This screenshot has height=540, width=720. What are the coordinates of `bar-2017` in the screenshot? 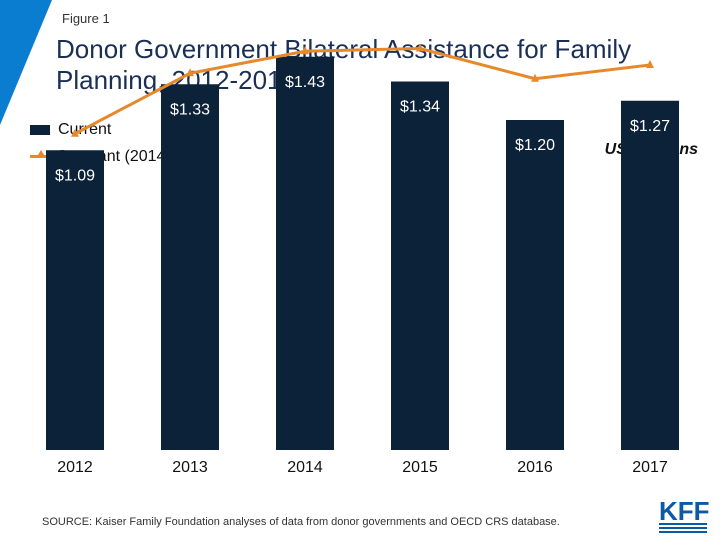 It's located at (650, 275).